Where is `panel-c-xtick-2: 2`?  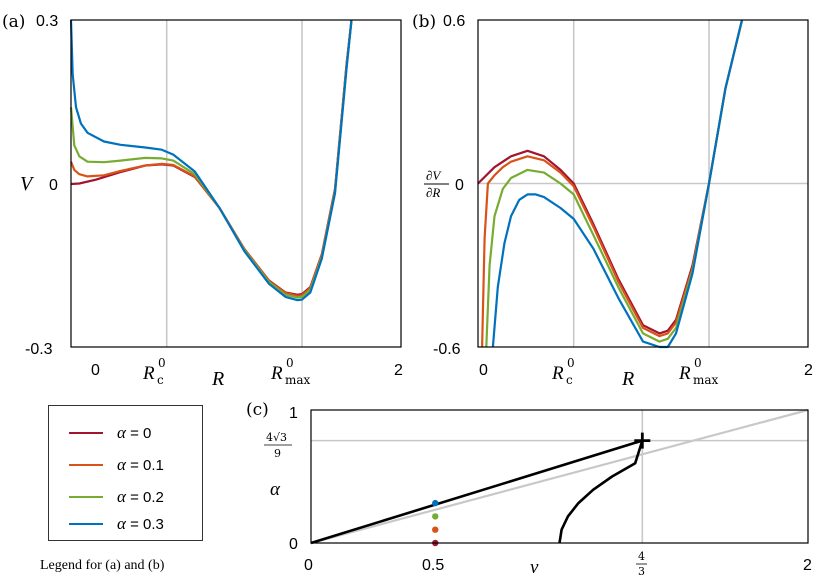 panel-c-xtick-2: 2 is located at coordinates (807, 565).